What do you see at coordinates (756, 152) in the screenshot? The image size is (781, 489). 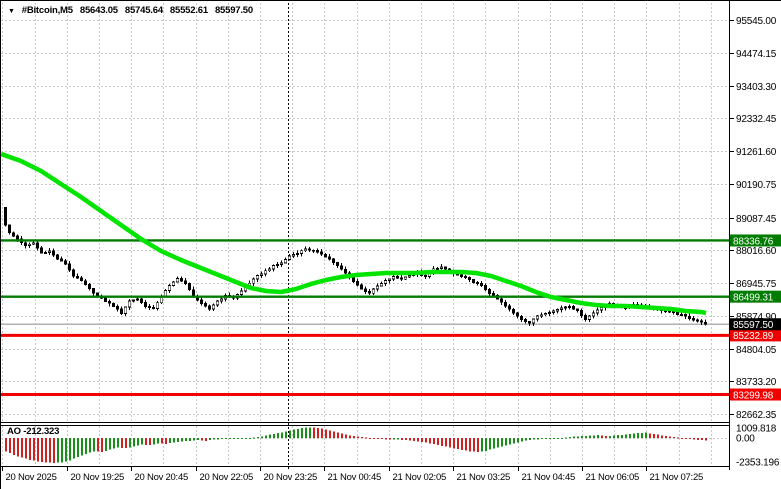 I see `y-axis-label: 91261.60` at bounding box center [756, 152].